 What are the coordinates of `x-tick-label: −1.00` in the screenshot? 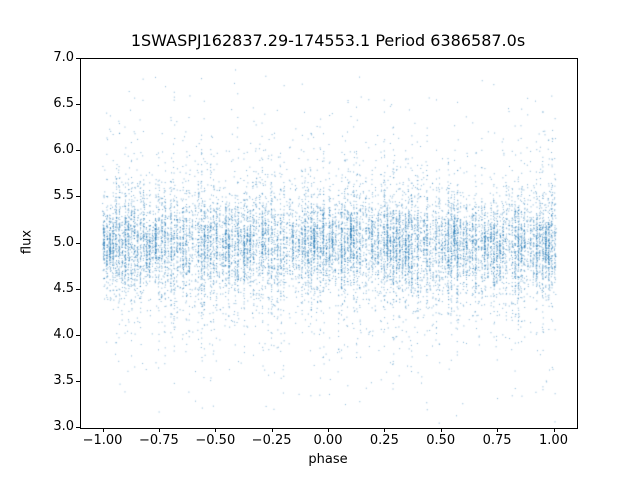 It's located at (102, 440).